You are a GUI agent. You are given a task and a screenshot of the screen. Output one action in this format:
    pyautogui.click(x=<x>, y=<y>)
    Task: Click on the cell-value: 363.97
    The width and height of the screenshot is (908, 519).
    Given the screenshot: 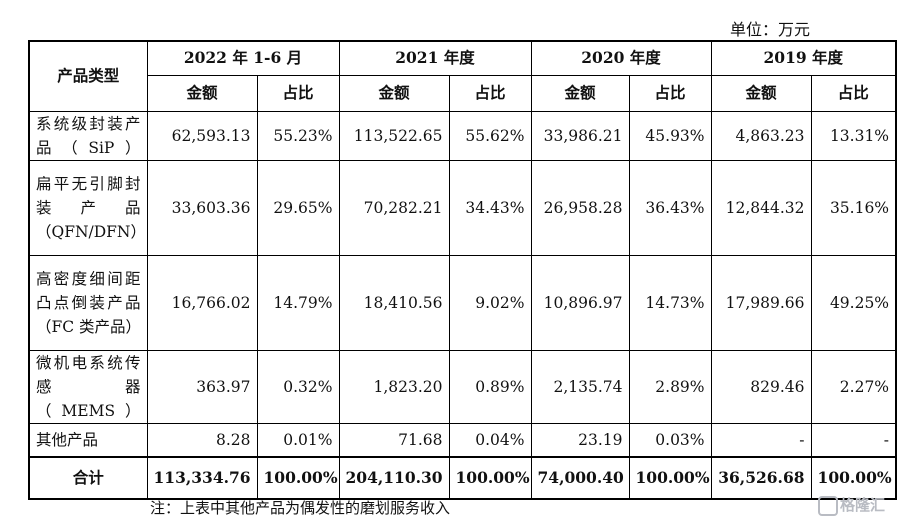 What is the action you would take?
    pyautogui.click(x=202, y=386)
    